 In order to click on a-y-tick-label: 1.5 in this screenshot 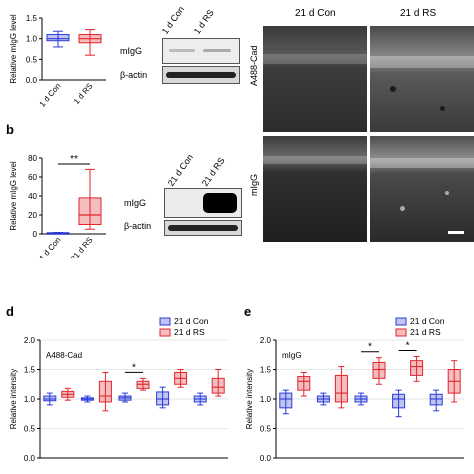, I will do `click(32, 18)`.